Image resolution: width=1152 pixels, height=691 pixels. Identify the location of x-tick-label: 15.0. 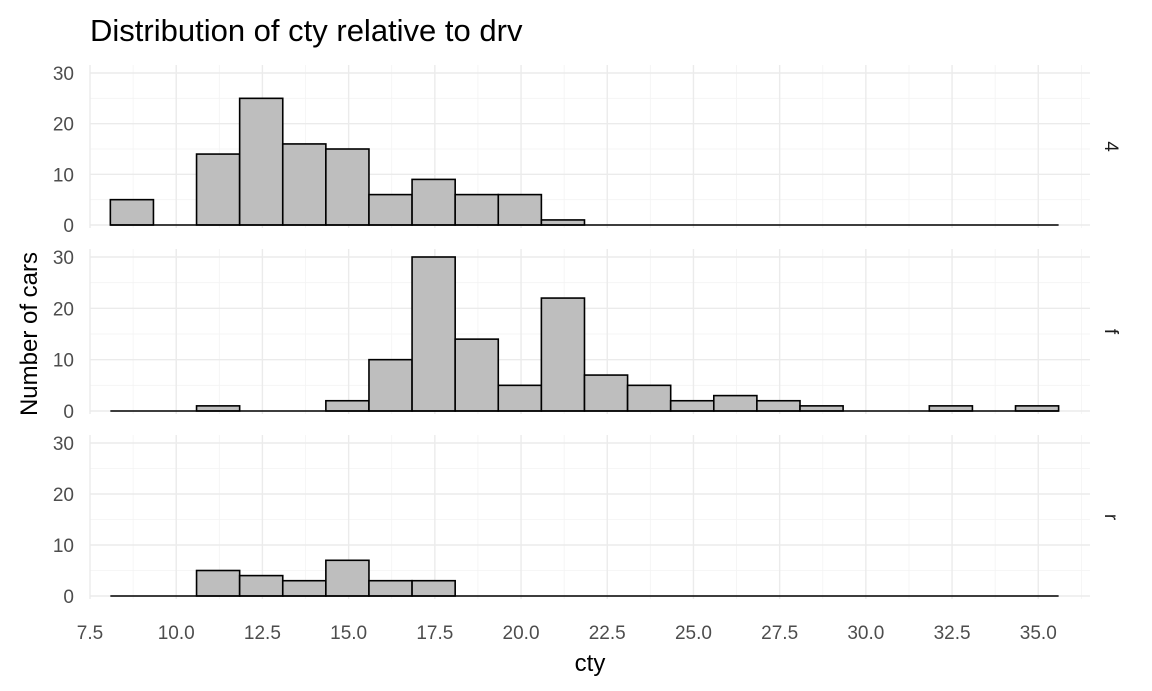
(348, 633).